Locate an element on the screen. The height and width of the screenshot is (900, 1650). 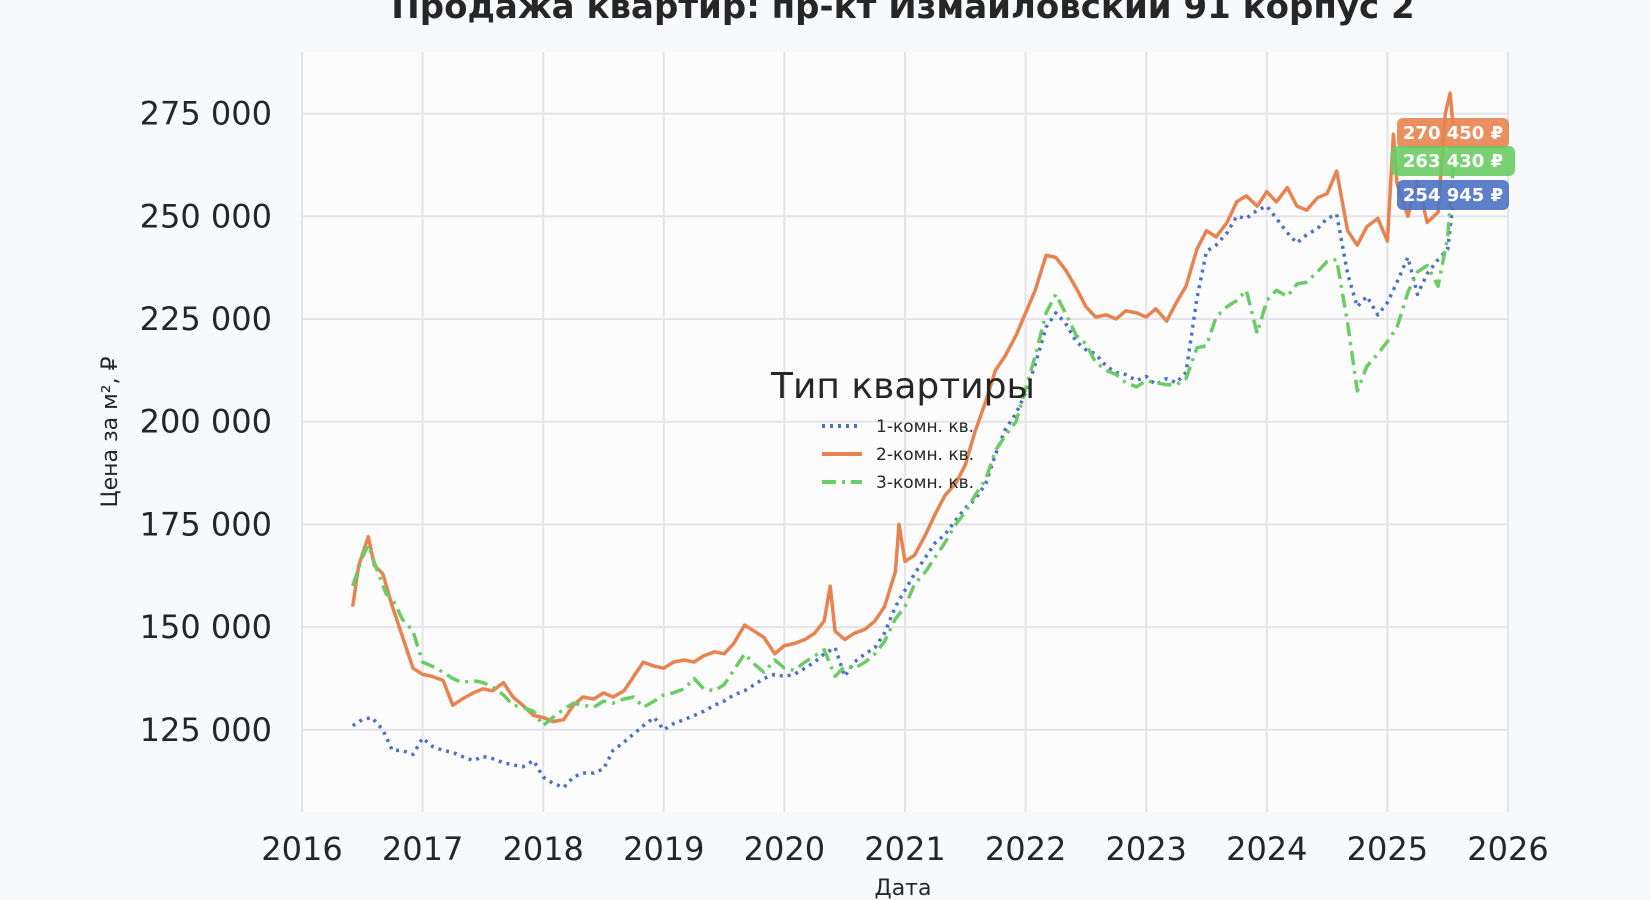
x-tick-label: 2017 is located at coordinates (422, 849).